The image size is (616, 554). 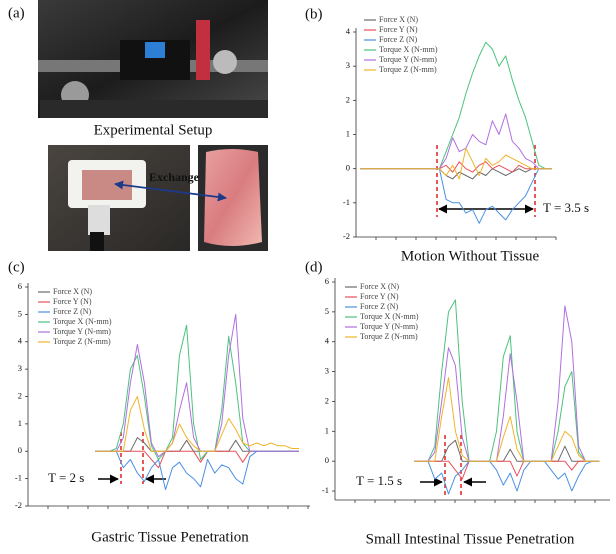 I want to click on chart-caption: Motion Without Tissue, so click(x=470, y=256).